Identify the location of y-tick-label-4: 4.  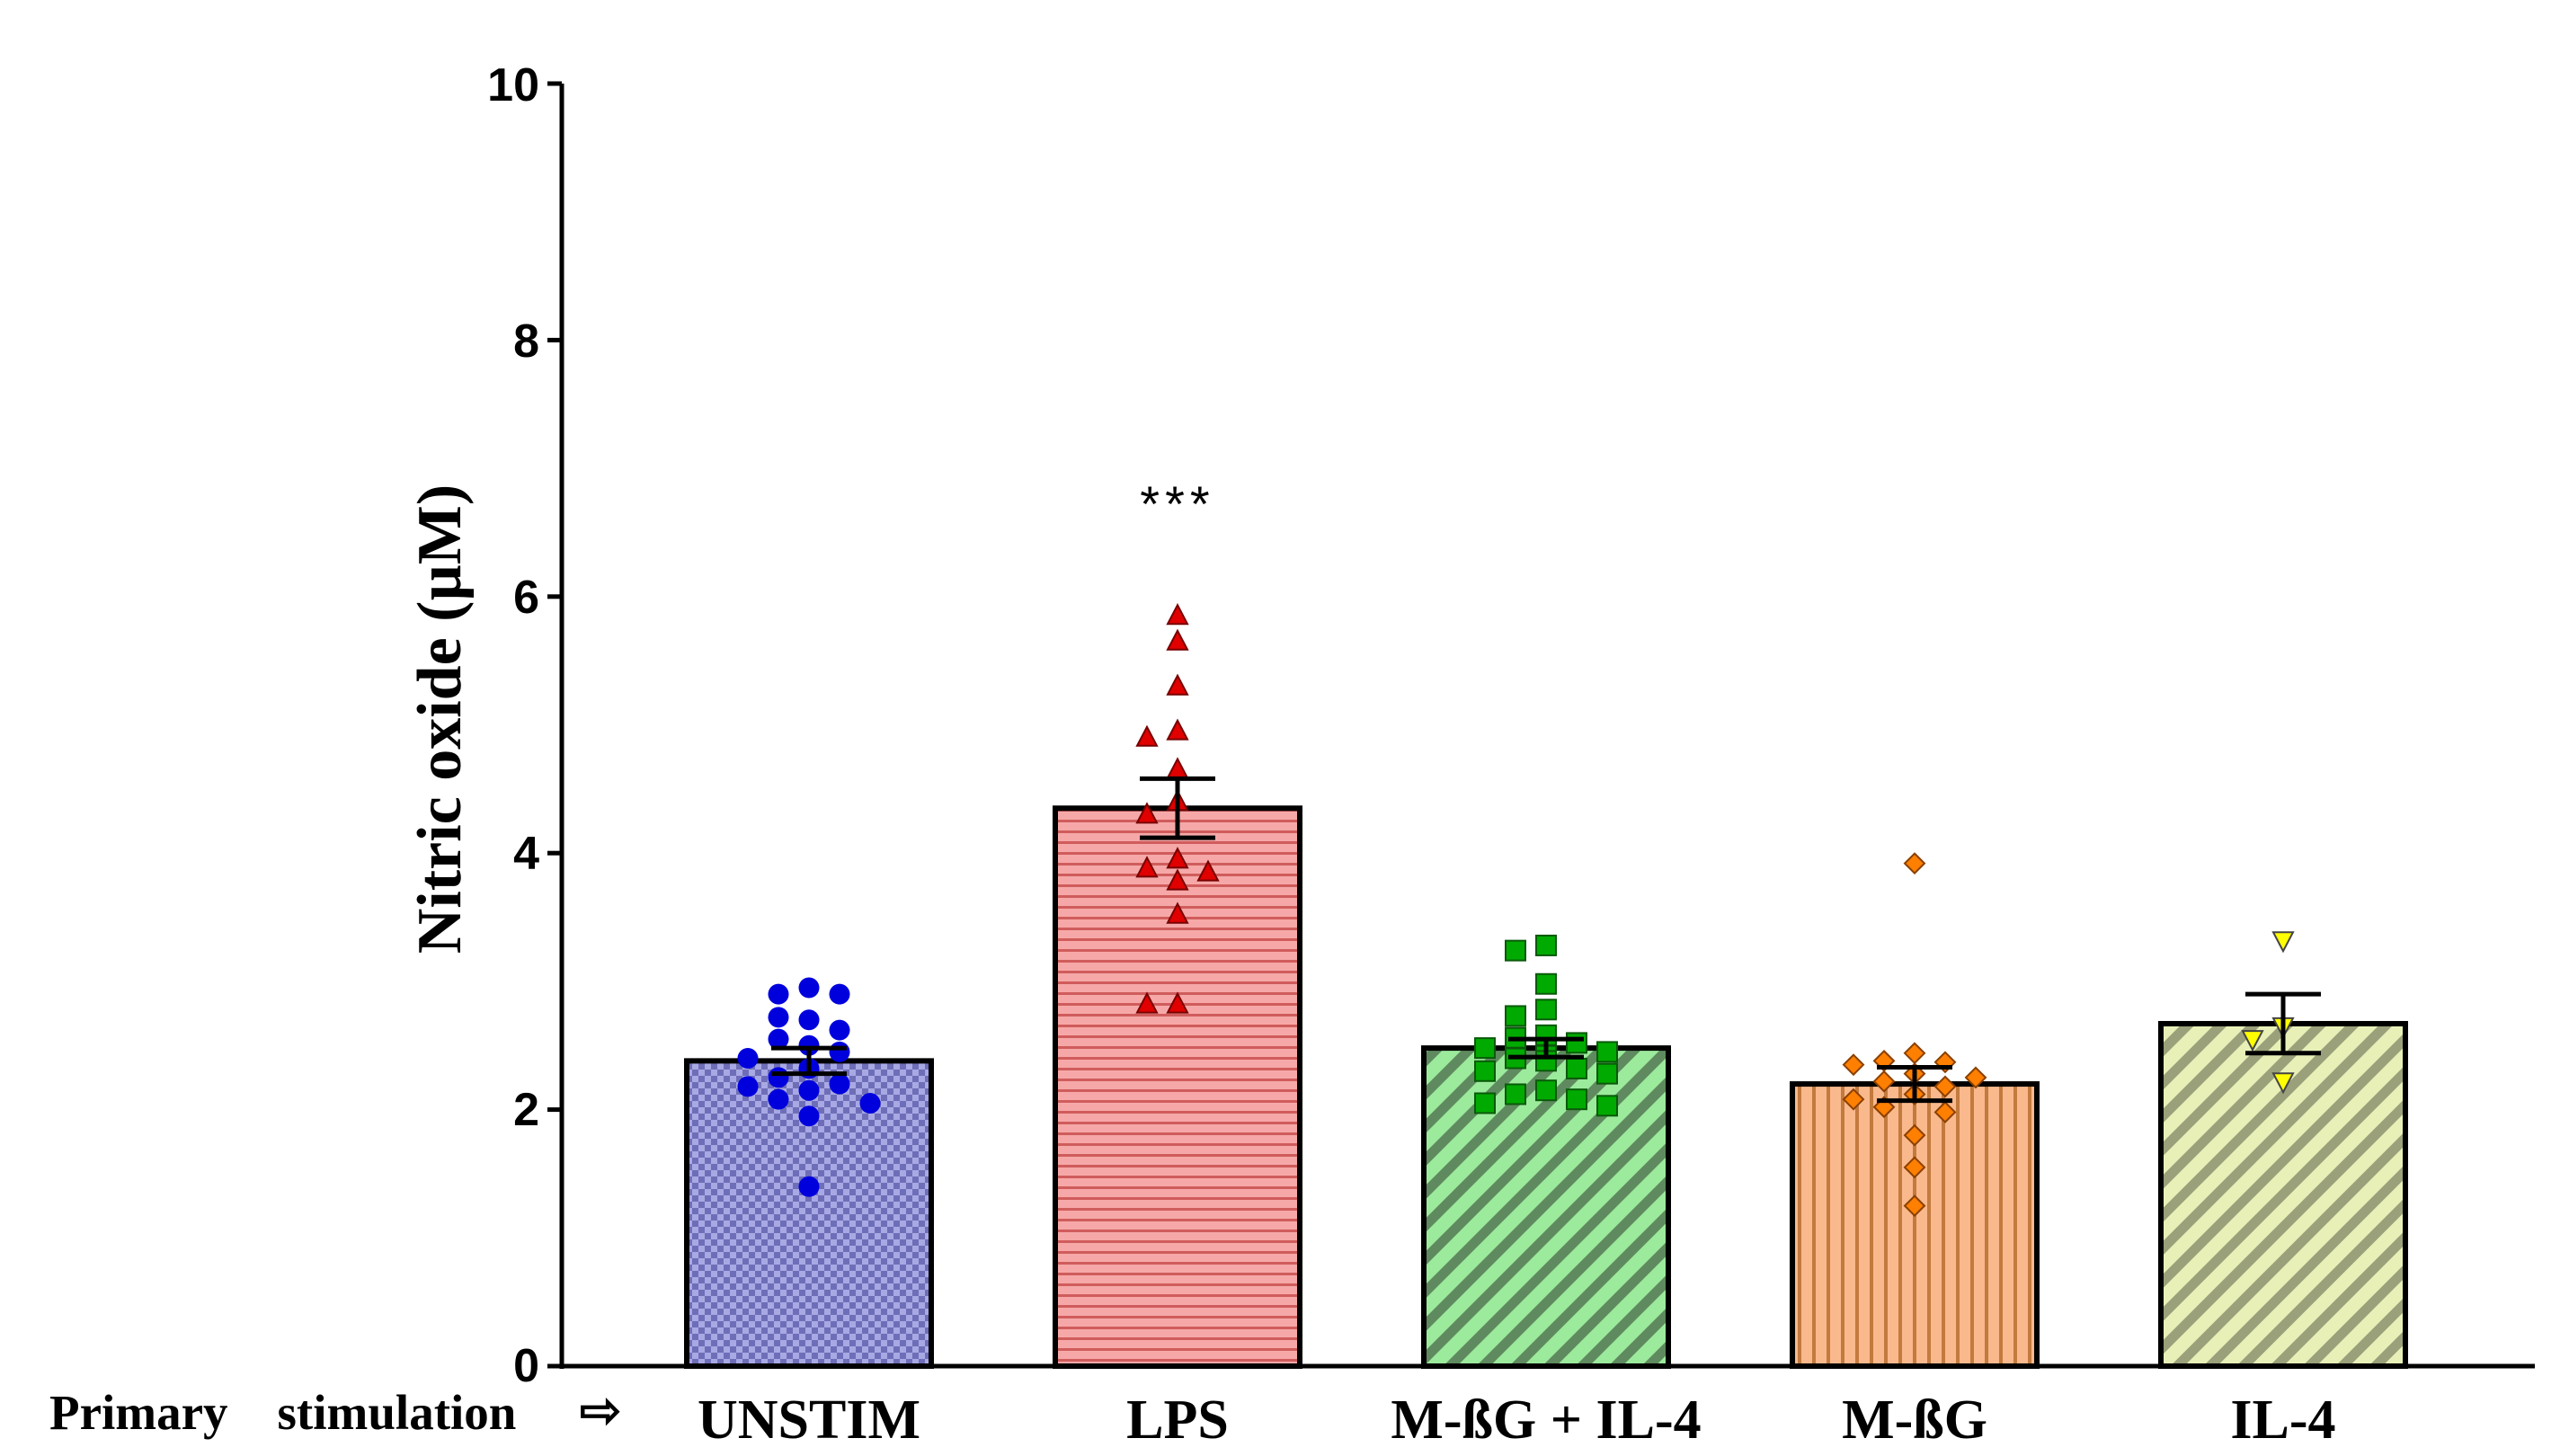
(526, 854).